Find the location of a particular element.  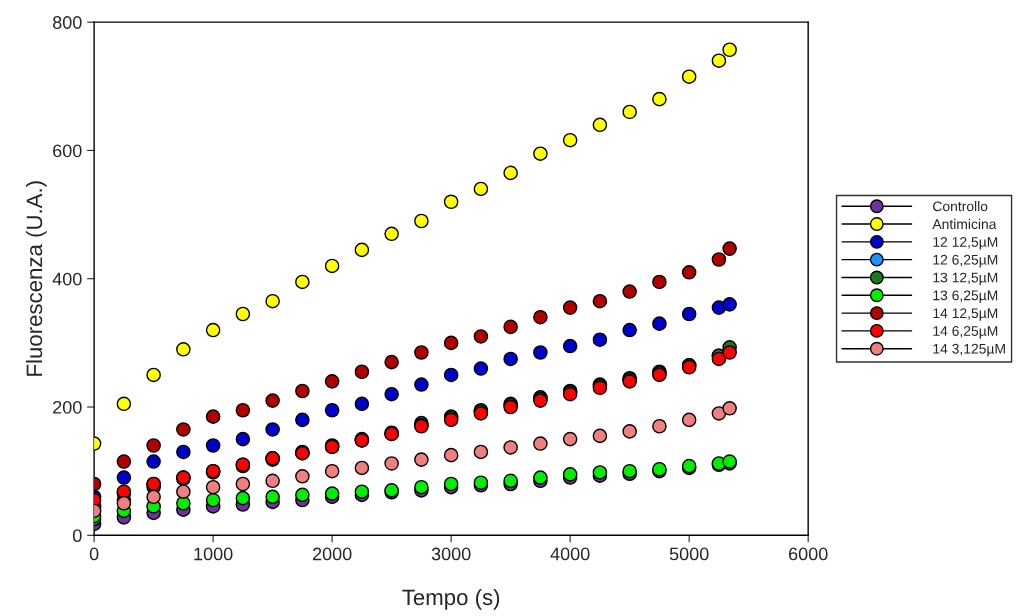

x-tick-label: 1000 is located at coordinates (213, 554).